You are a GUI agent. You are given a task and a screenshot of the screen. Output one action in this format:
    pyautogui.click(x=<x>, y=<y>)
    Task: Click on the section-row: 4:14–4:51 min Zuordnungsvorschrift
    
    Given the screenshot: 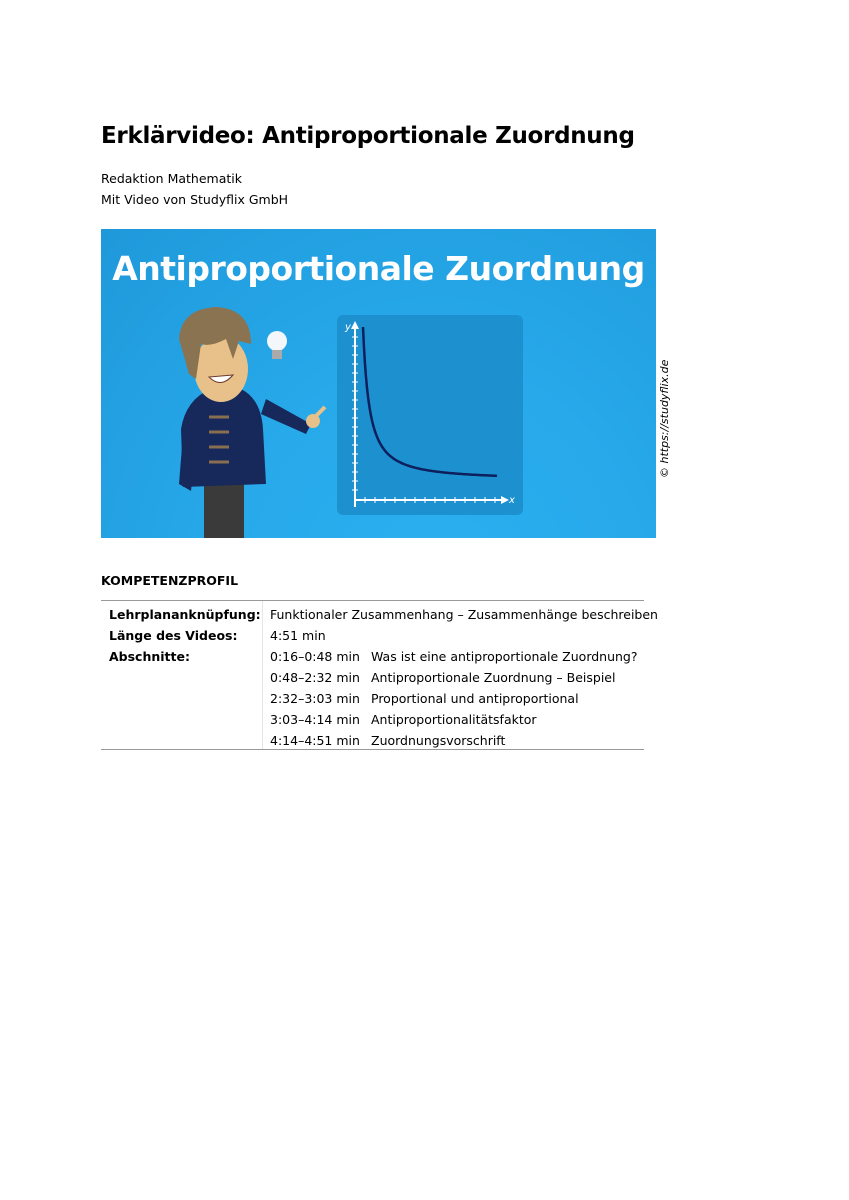 What is the action you would take?
    pyautogui.click(x=372, y=740)
    